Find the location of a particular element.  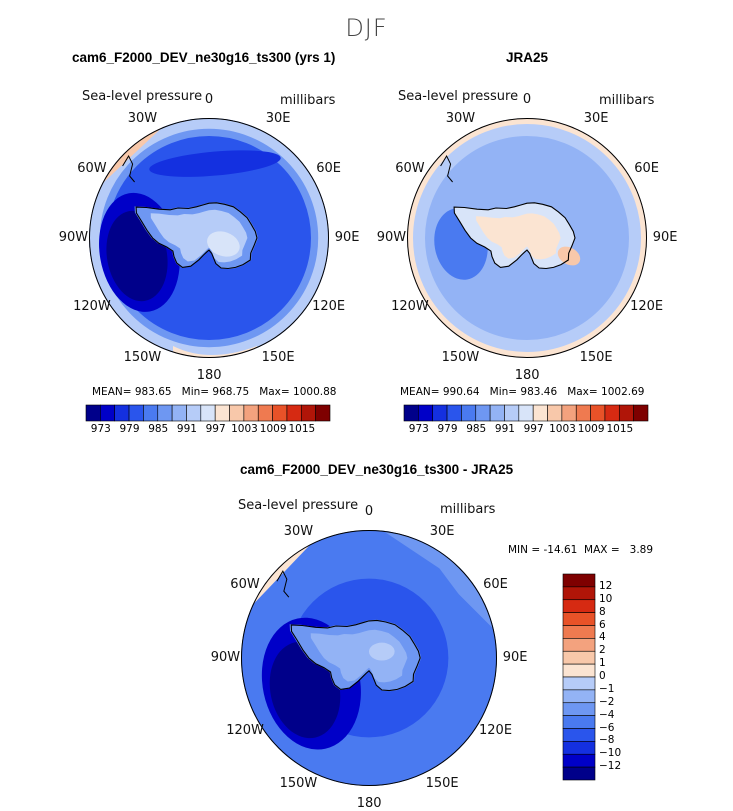

model-stats: MEAN= 983.65 Min= 968.75 Max= 1000.88 is located at coordinates (214, 392).